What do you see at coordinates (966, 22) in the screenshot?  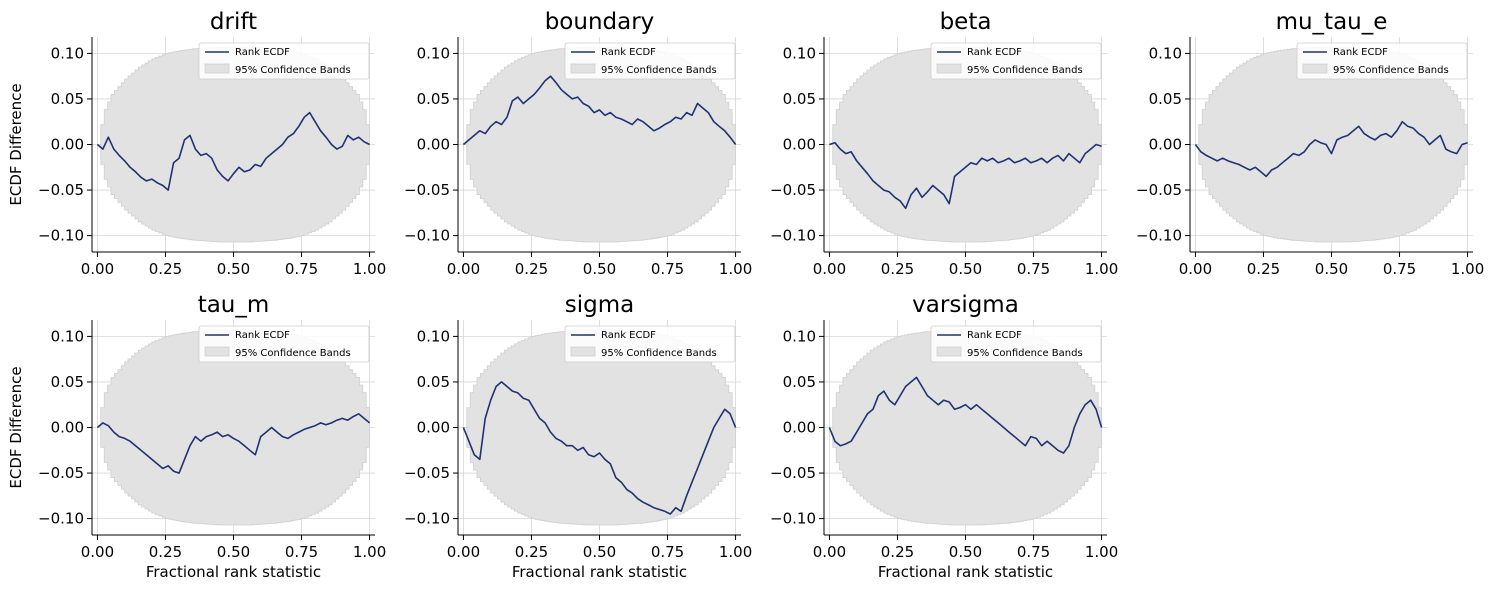 I see `panel-title: beta` at bounding box center [966, 22].